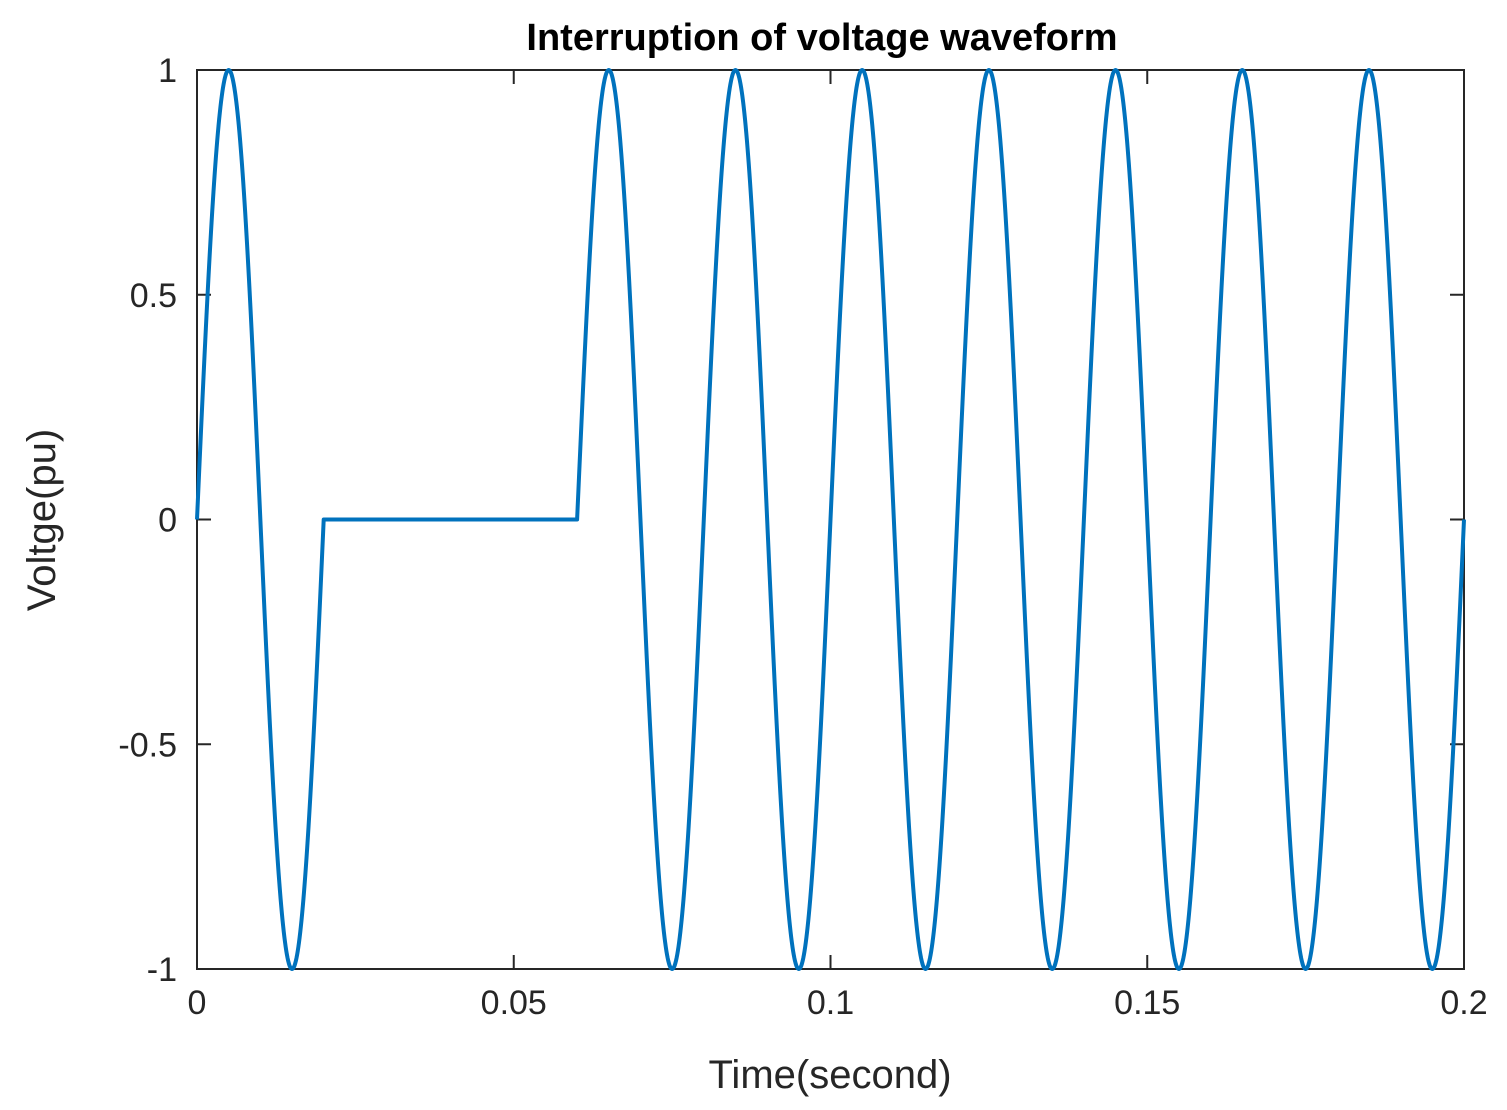  Describe the element at coordinates (167, 521) in the screenshot. I see `y-tick-label: 0` at that location.